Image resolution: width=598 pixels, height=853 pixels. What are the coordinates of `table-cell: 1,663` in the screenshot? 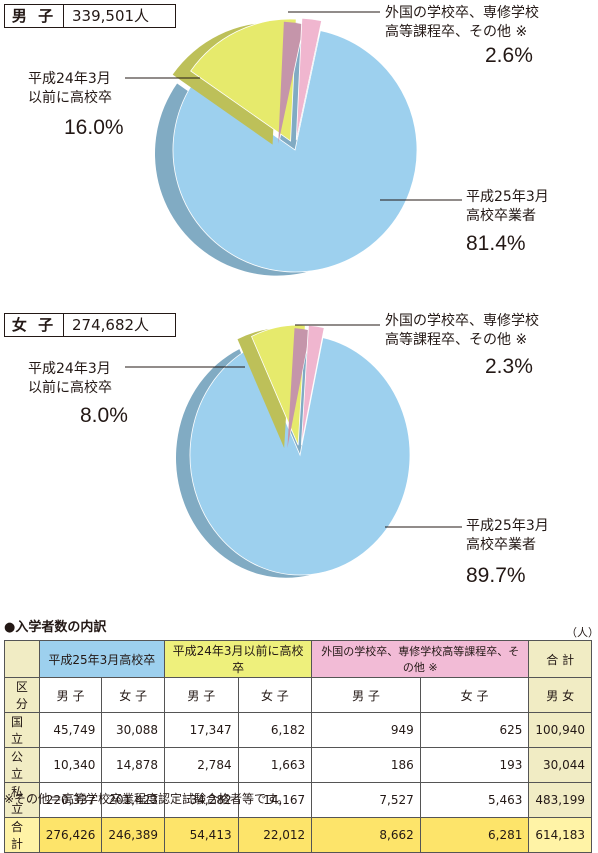 It's located at (275, 765).